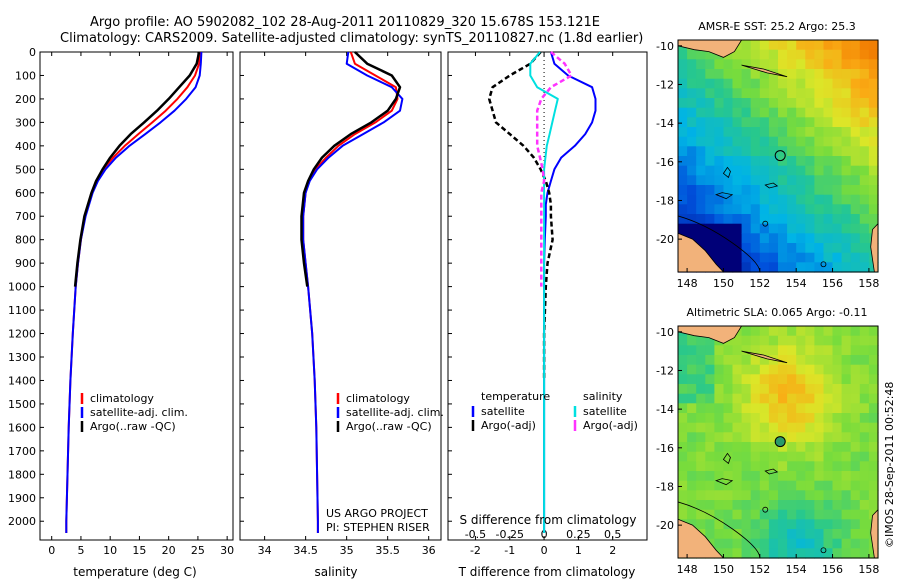  Describe the element at coordinates (51, 550) in the screenshot. I see `x-tick-label: 0` at that location.